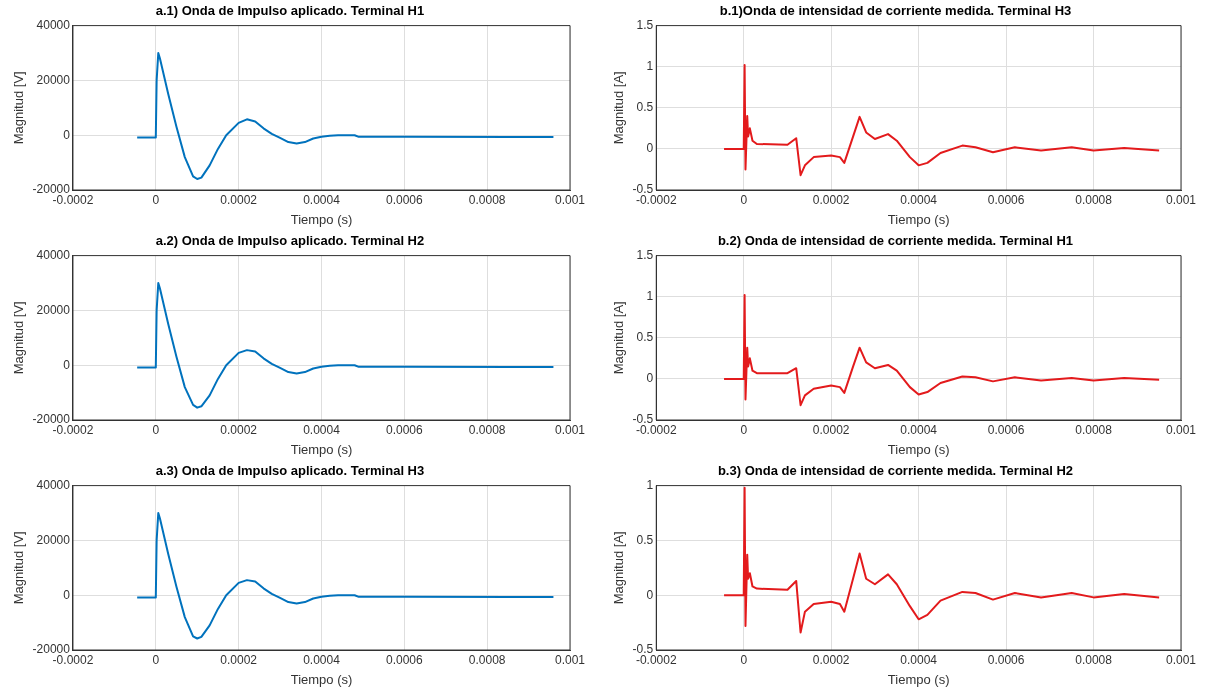 Image resolution: width=1211 pixels, height=690 pixels. I want to click on chart-title: a.3) Onda de Impulso aplicado. Terminal H3, so click(290, 471).